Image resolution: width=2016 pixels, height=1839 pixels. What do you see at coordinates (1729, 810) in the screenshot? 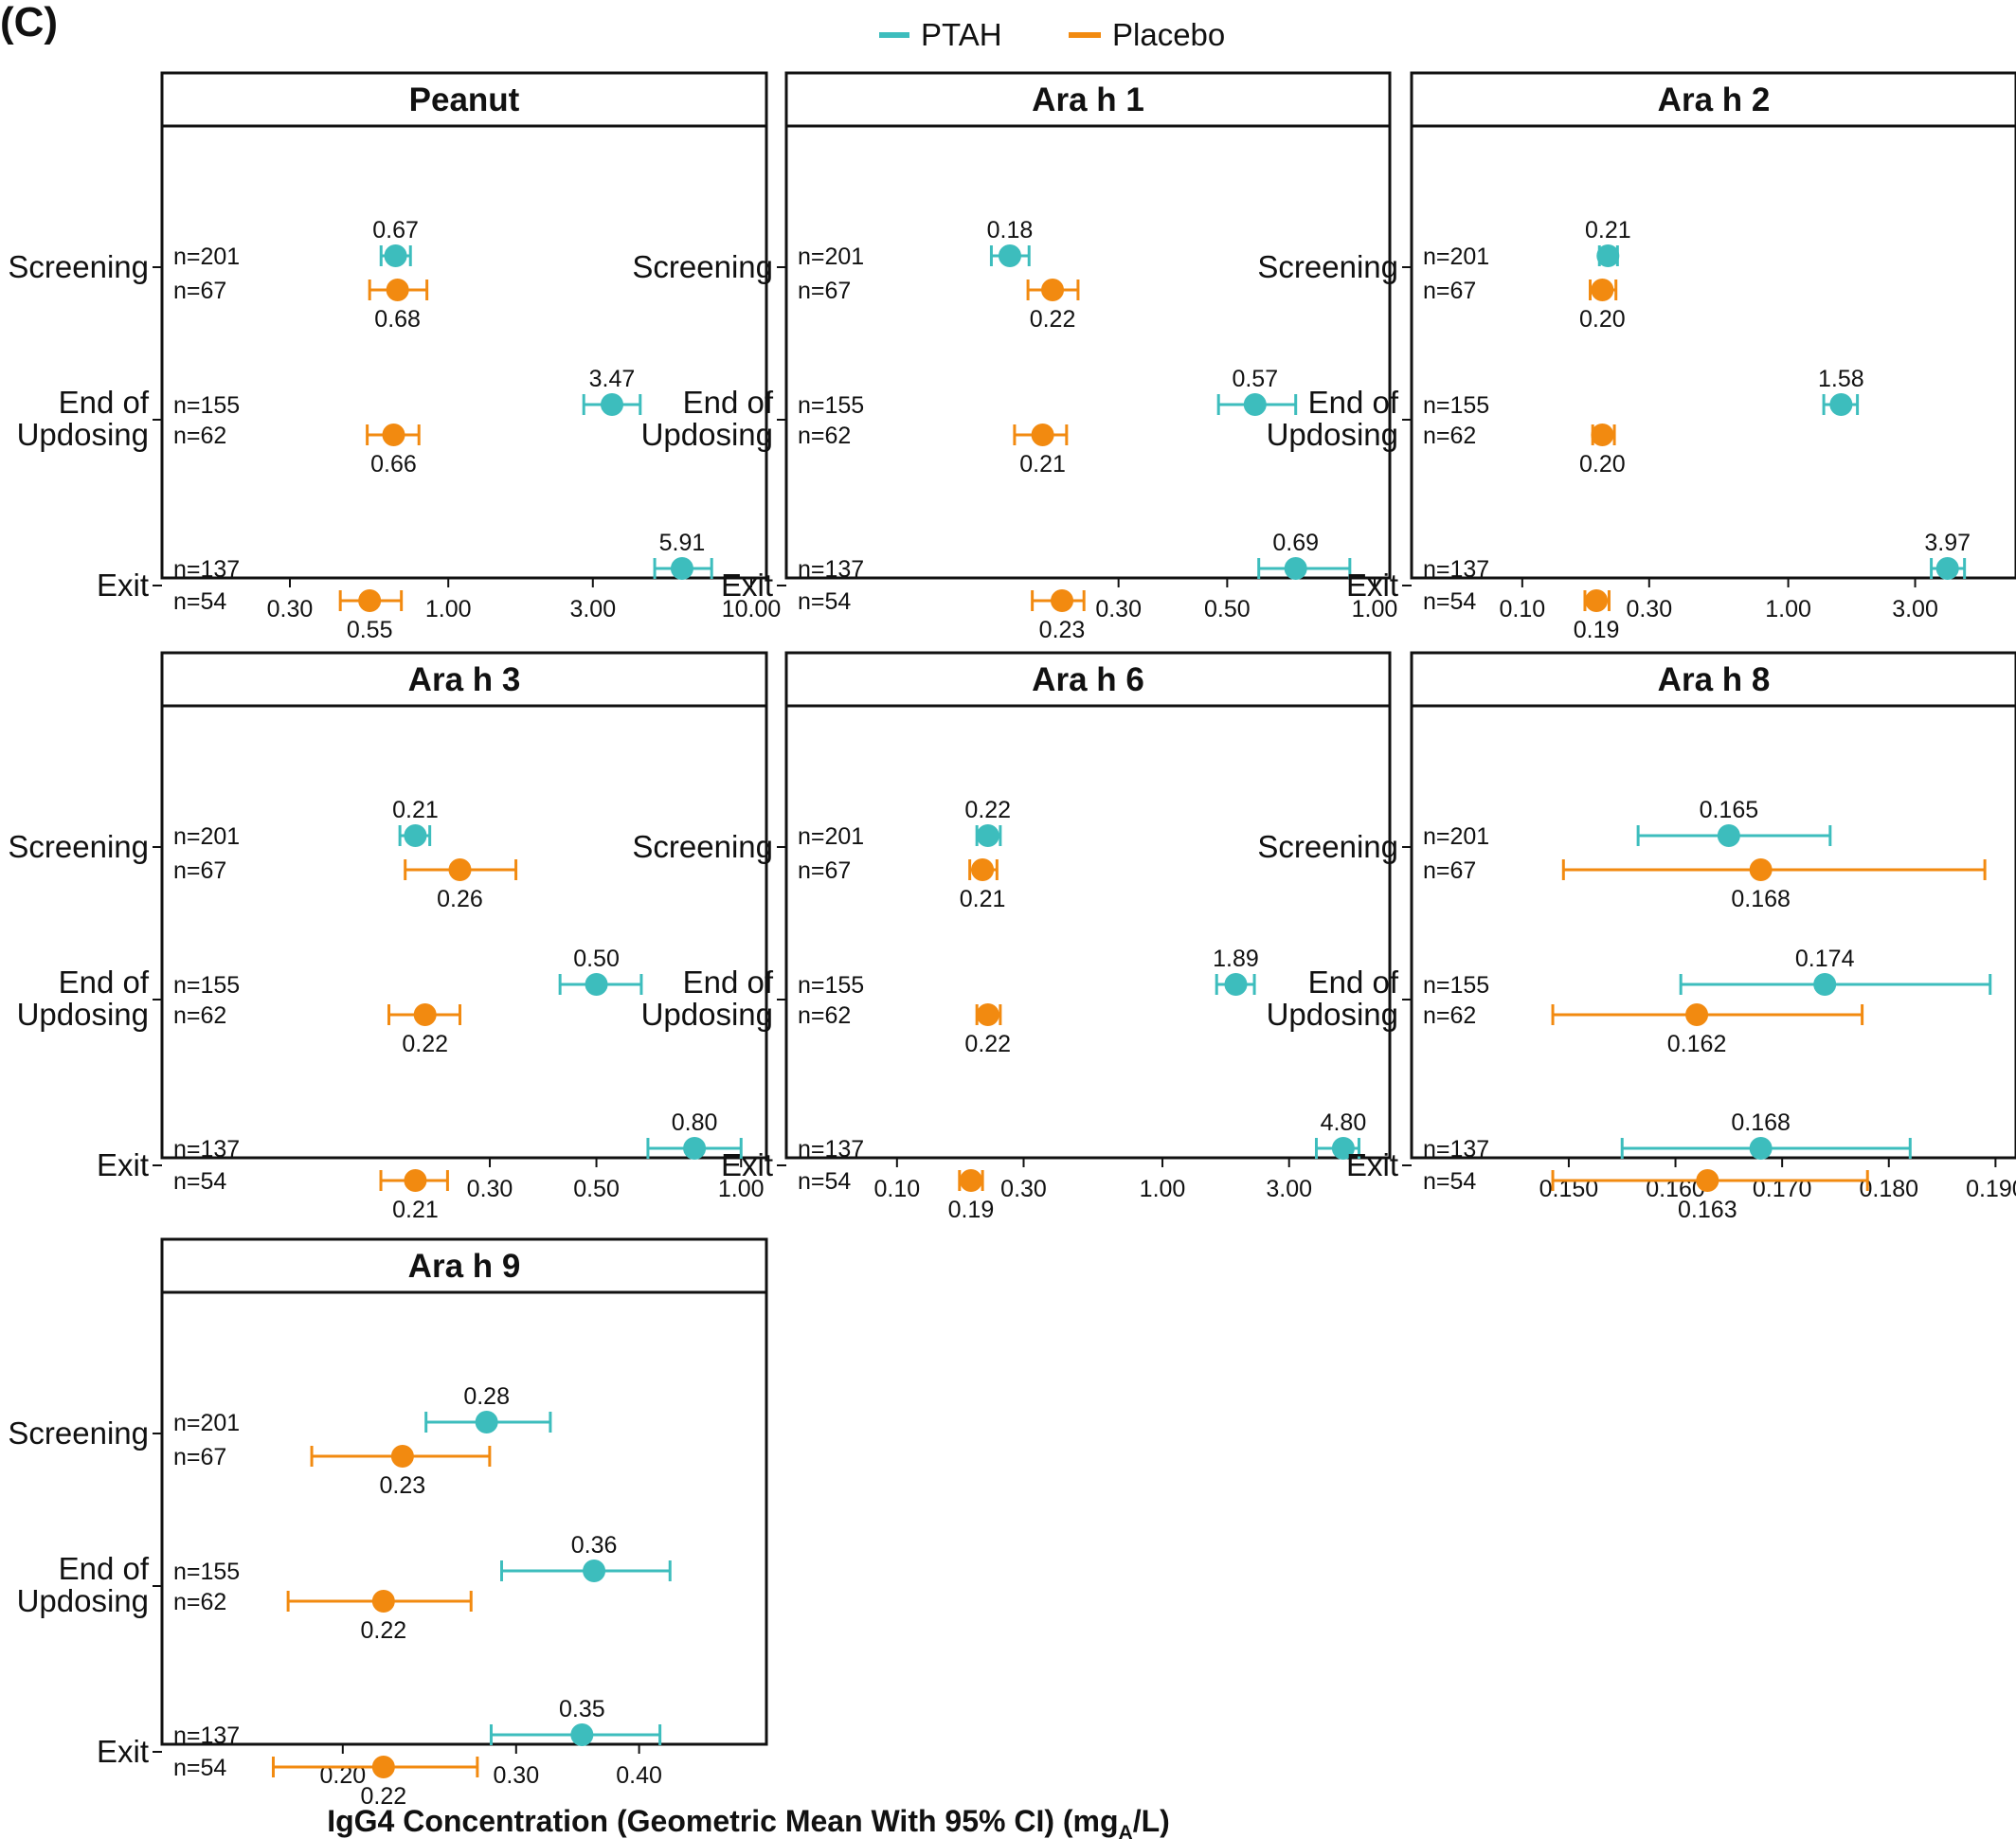
I see `ptah-value-label: 0.165` at bounding box center [1729, 810].